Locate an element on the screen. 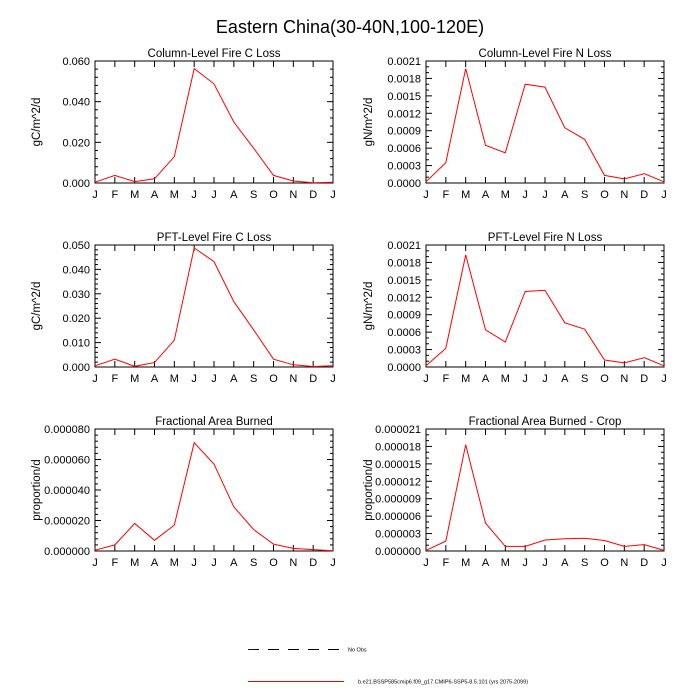 The height and width of the screenshot is (700, 700). y-tick-label: 0.010 is located at coordinates (76, 344).